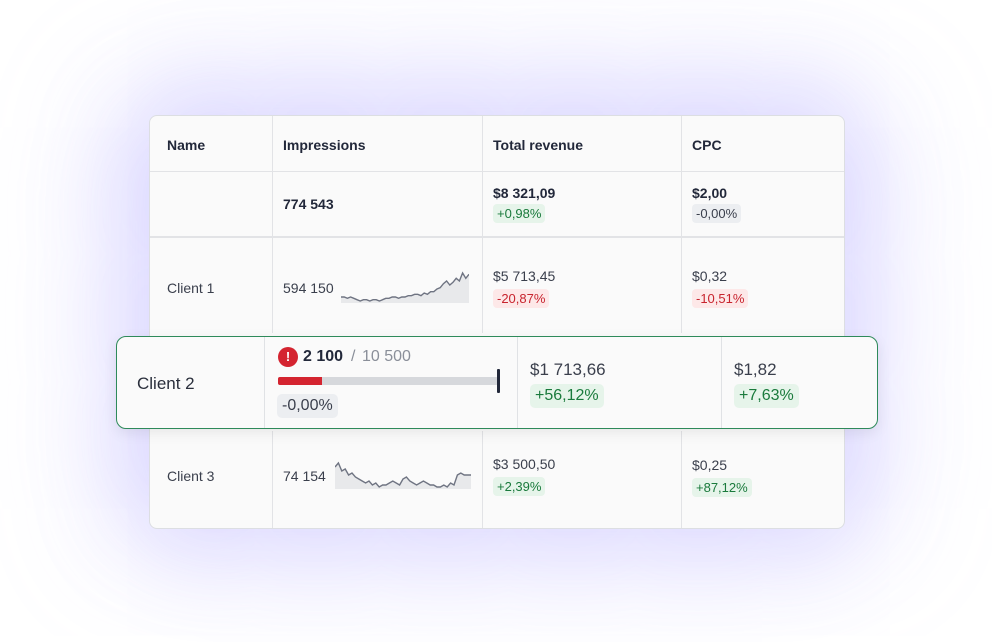 The width and height of the screenshot is (992, 642). What do you see at coordinates (288, 357) in the screenshot?
I see `exclamation-circle-icon: !` at bounding box center [288, 357].